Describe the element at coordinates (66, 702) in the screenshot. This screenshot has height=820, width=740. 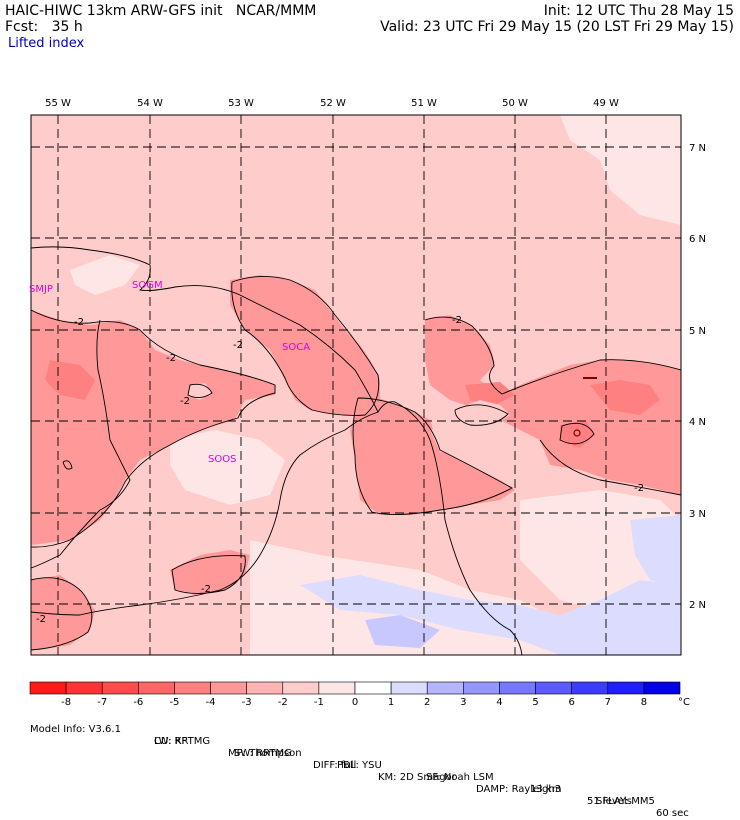
I see `colorbar-label: -8` at that location.